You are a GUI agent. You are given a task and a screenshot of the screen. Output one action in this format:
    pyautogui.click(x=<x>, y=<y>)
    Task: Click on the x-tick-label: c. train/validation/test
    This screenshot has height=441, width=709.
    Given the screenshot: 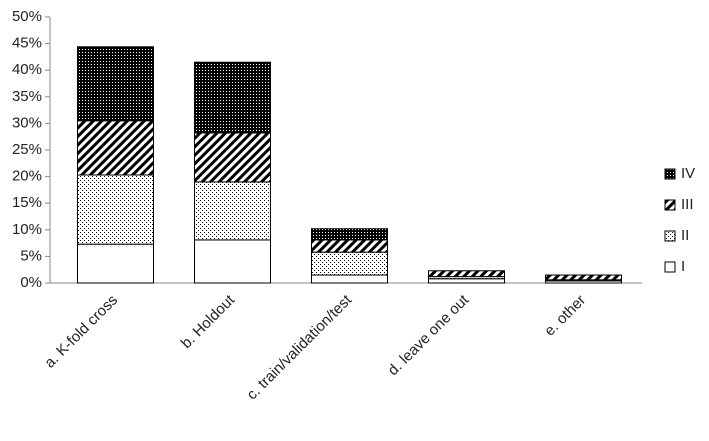 What is the action you would take?
    pyautogui.click(x=299, y=347)
    